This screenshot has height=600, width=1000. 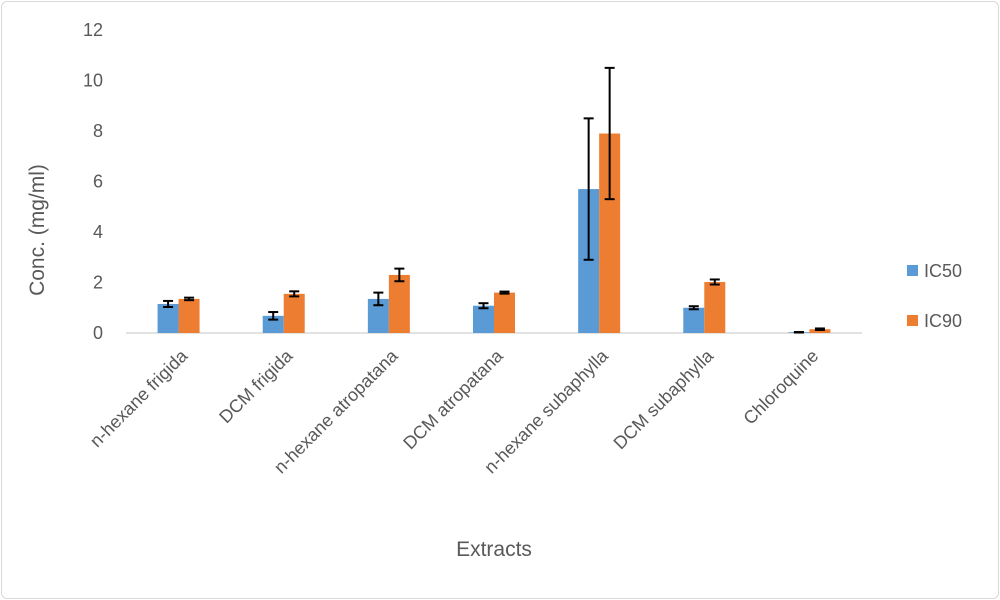 What do you see at coordinates (93, 30) in the screenshot?
I see `y-tick-label: 12` at bounding box center [93, 30].